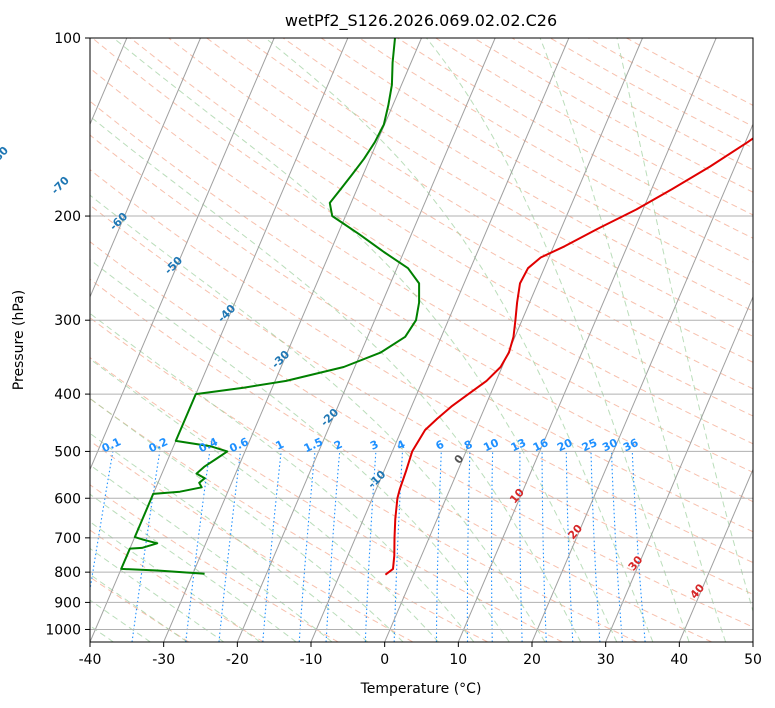  Describe the element at coordinates (631, 445) in the screenshot. I see `mixing-ratio-label: 36` at that location.